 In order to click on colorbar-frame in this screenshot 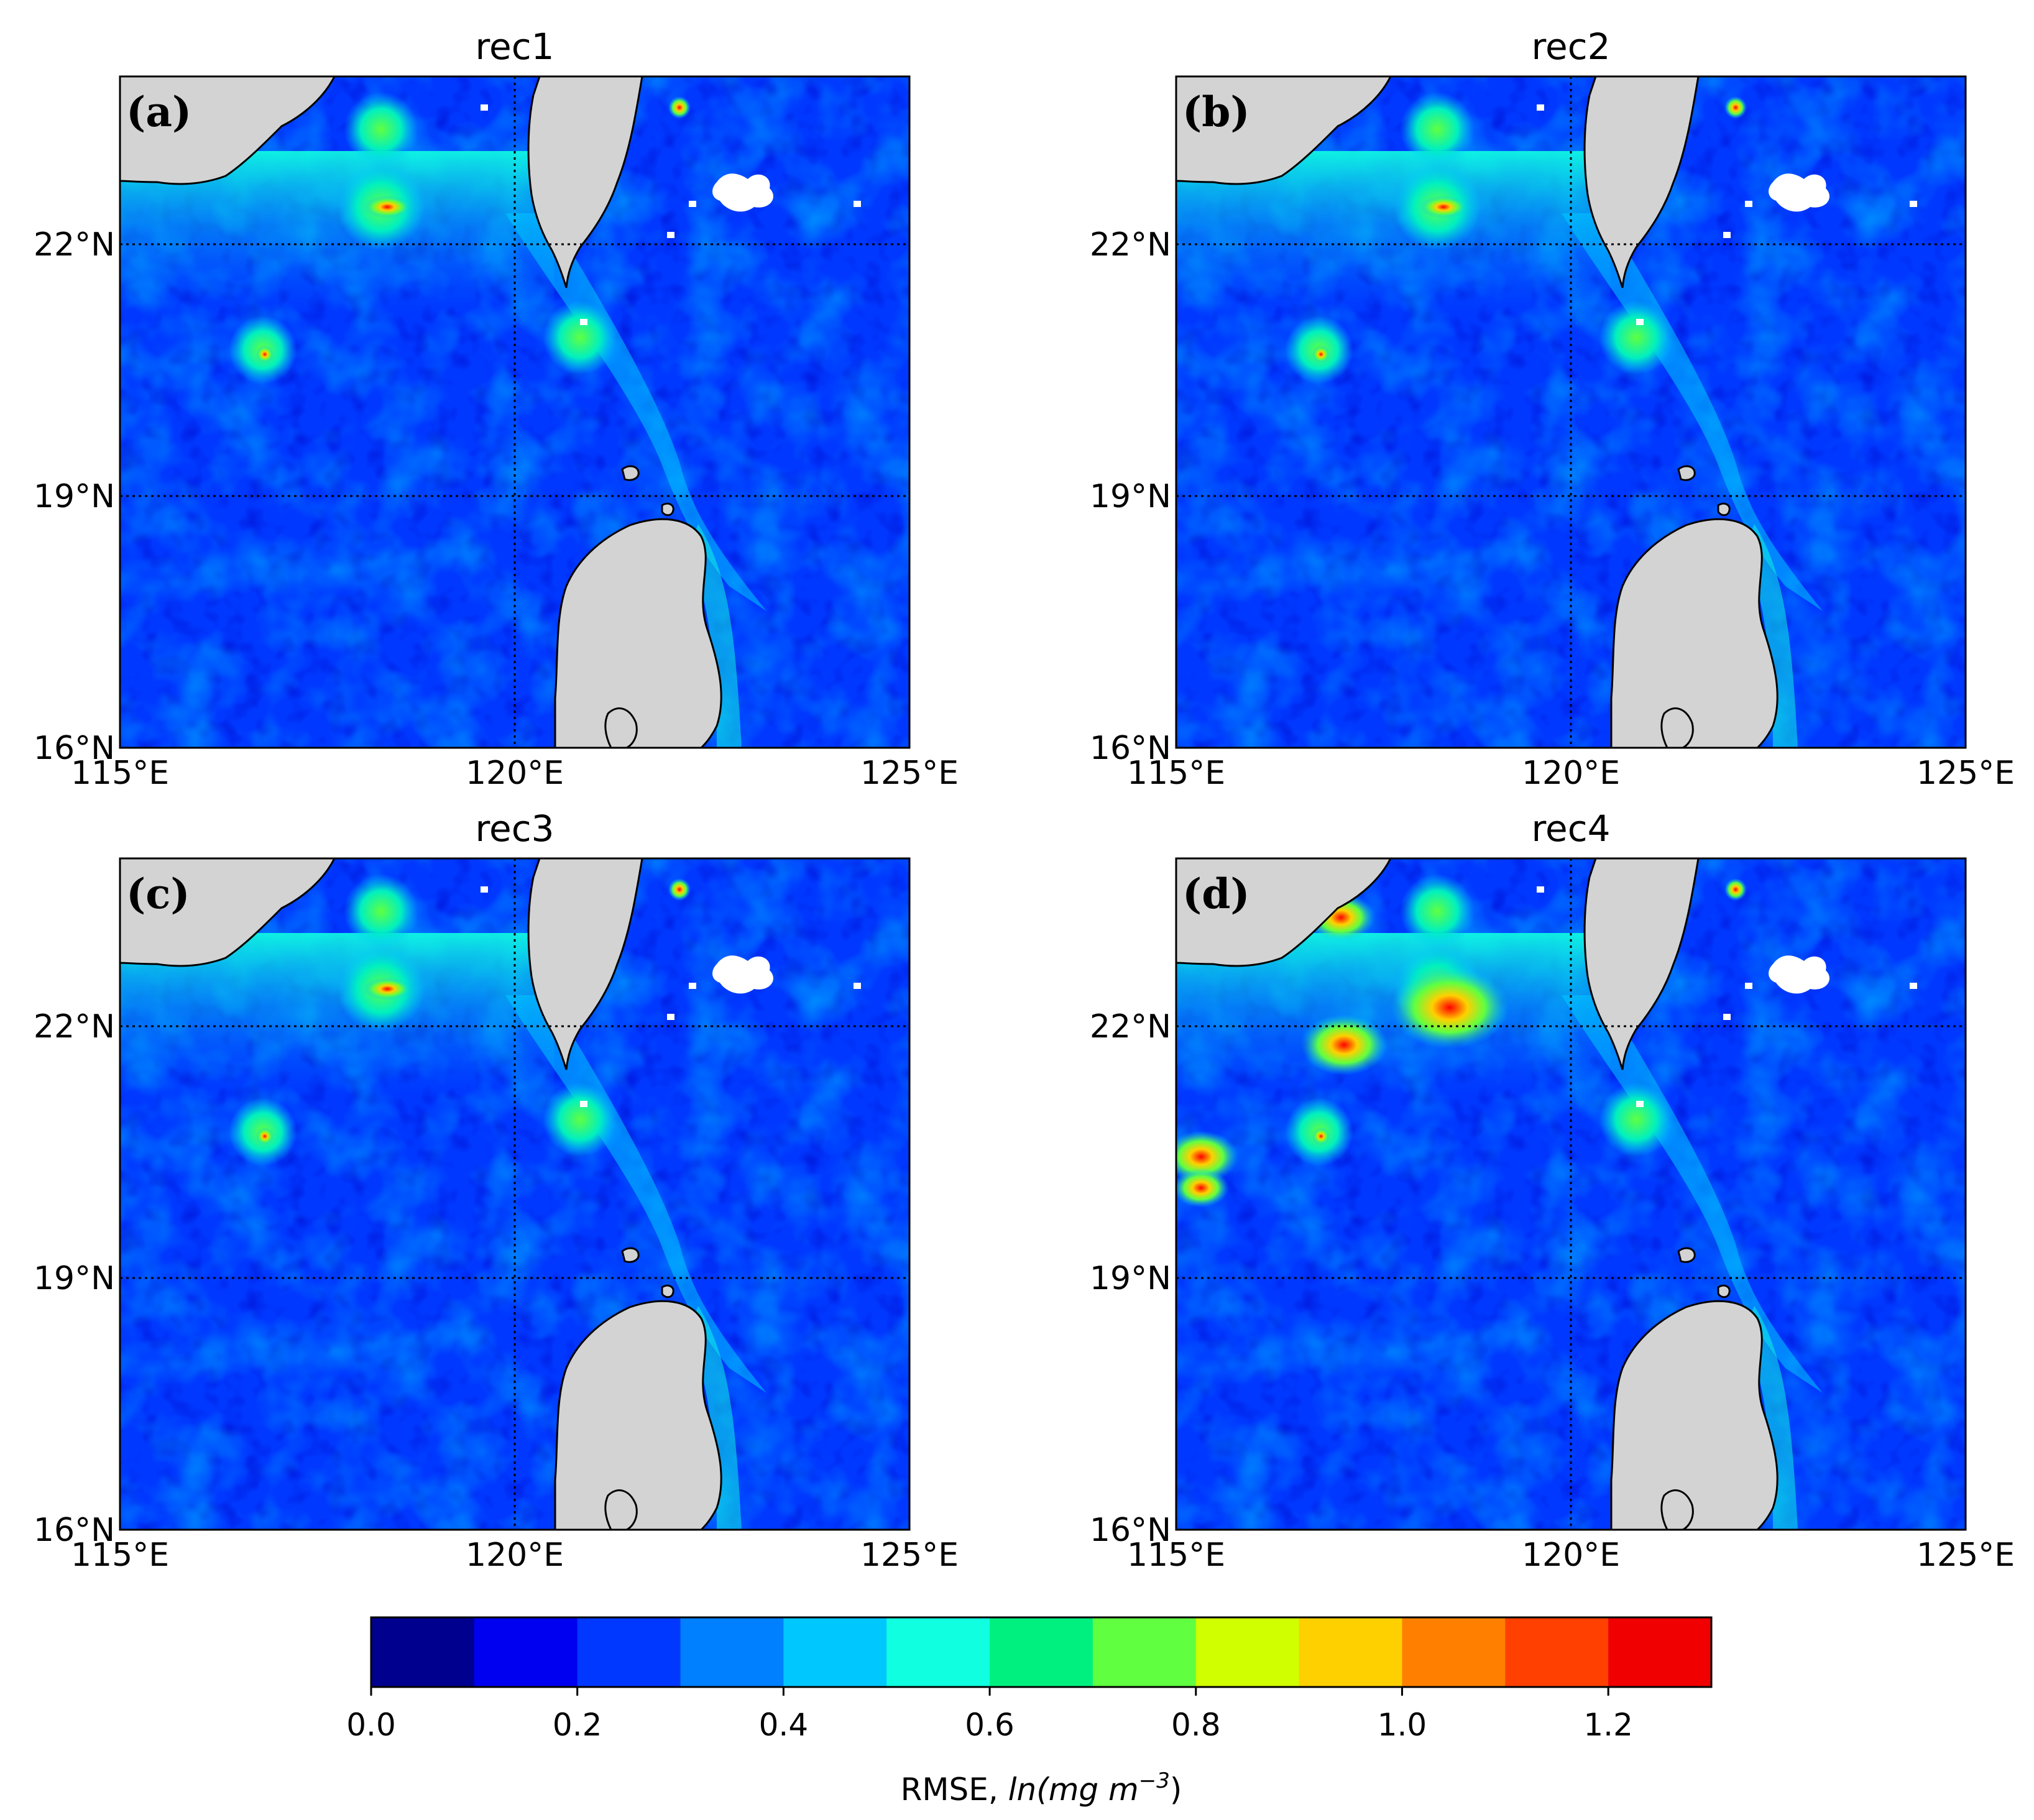, I will do `click(1041, 1652)`.